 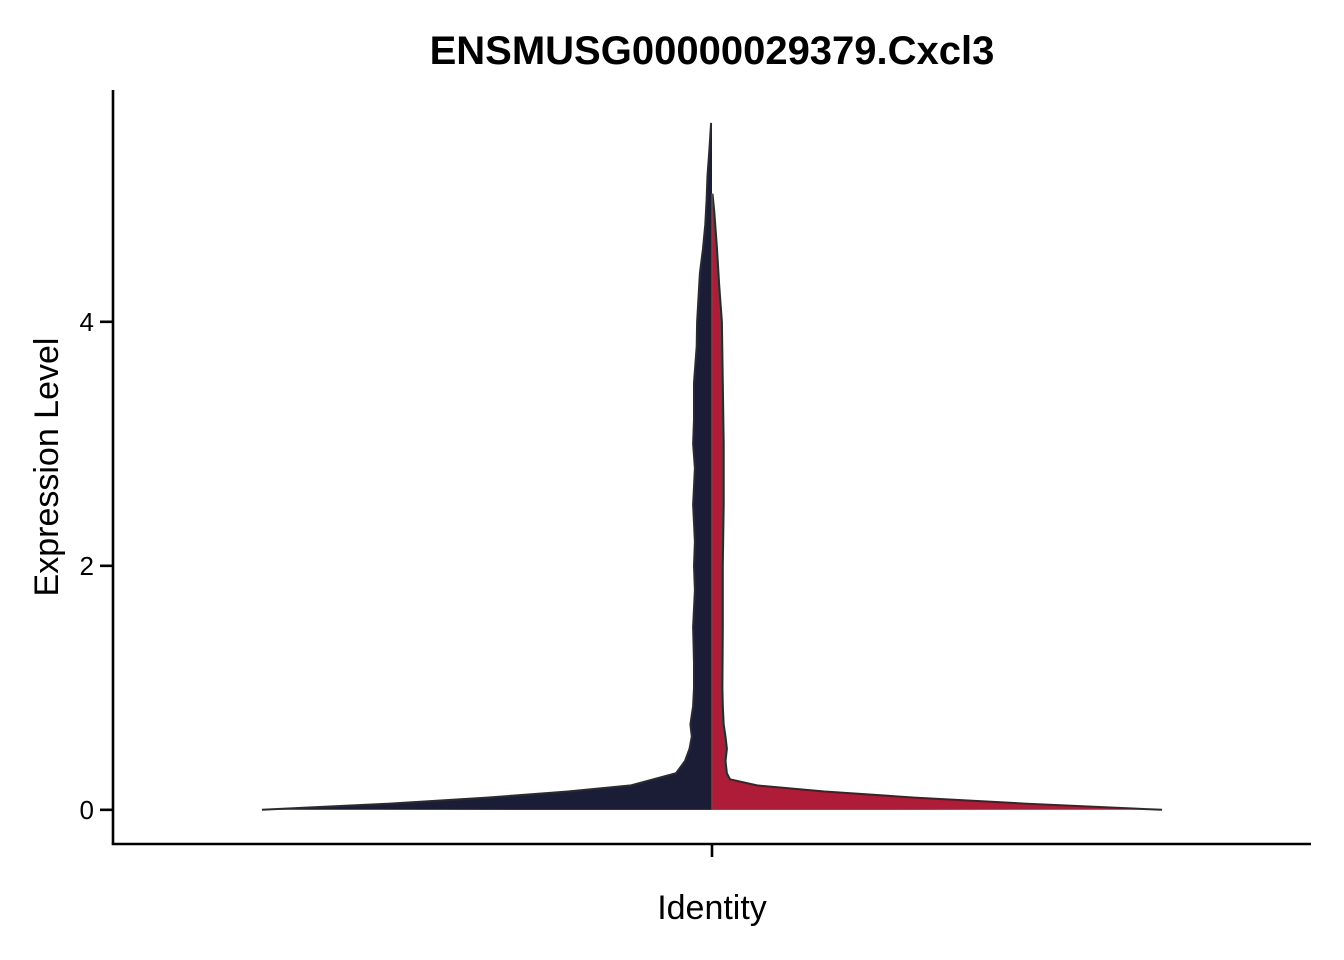 I want to click on y-tick-label: 4, so click(x=87, y=322).